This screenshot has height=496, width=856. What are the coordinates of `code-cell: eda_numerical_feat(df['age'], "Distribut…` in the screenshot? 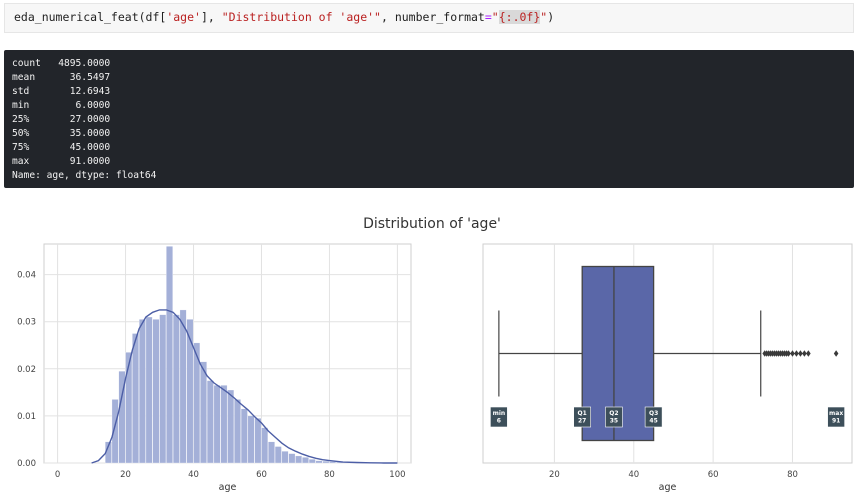 It's located at (429, 18).